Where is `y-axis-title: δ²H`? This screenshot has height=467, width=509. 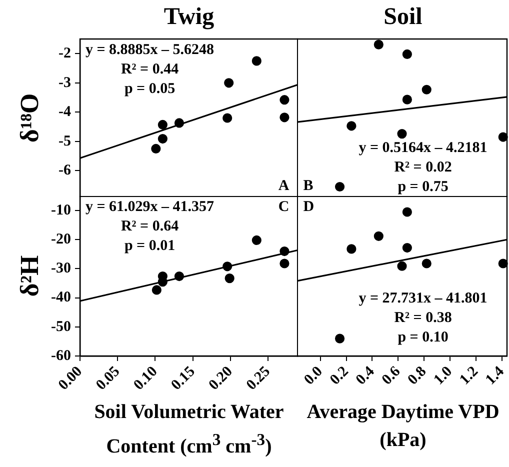 y-axis-title: δ²H is located at coordinates (30, 276).